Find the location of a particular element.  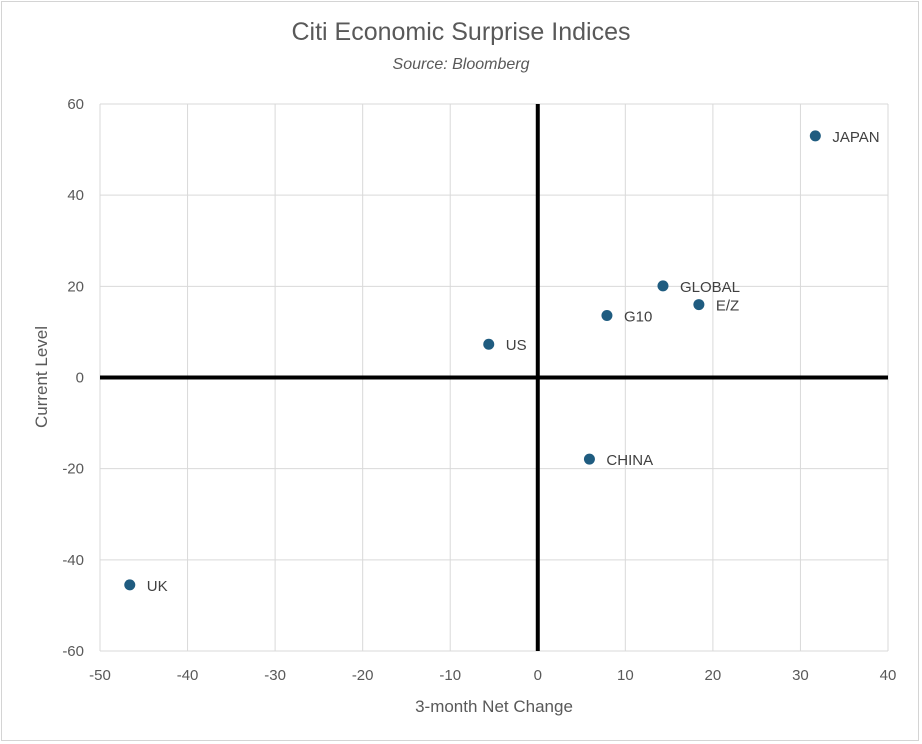

x-tick-label: 0 is located at coordinates (538, 675).